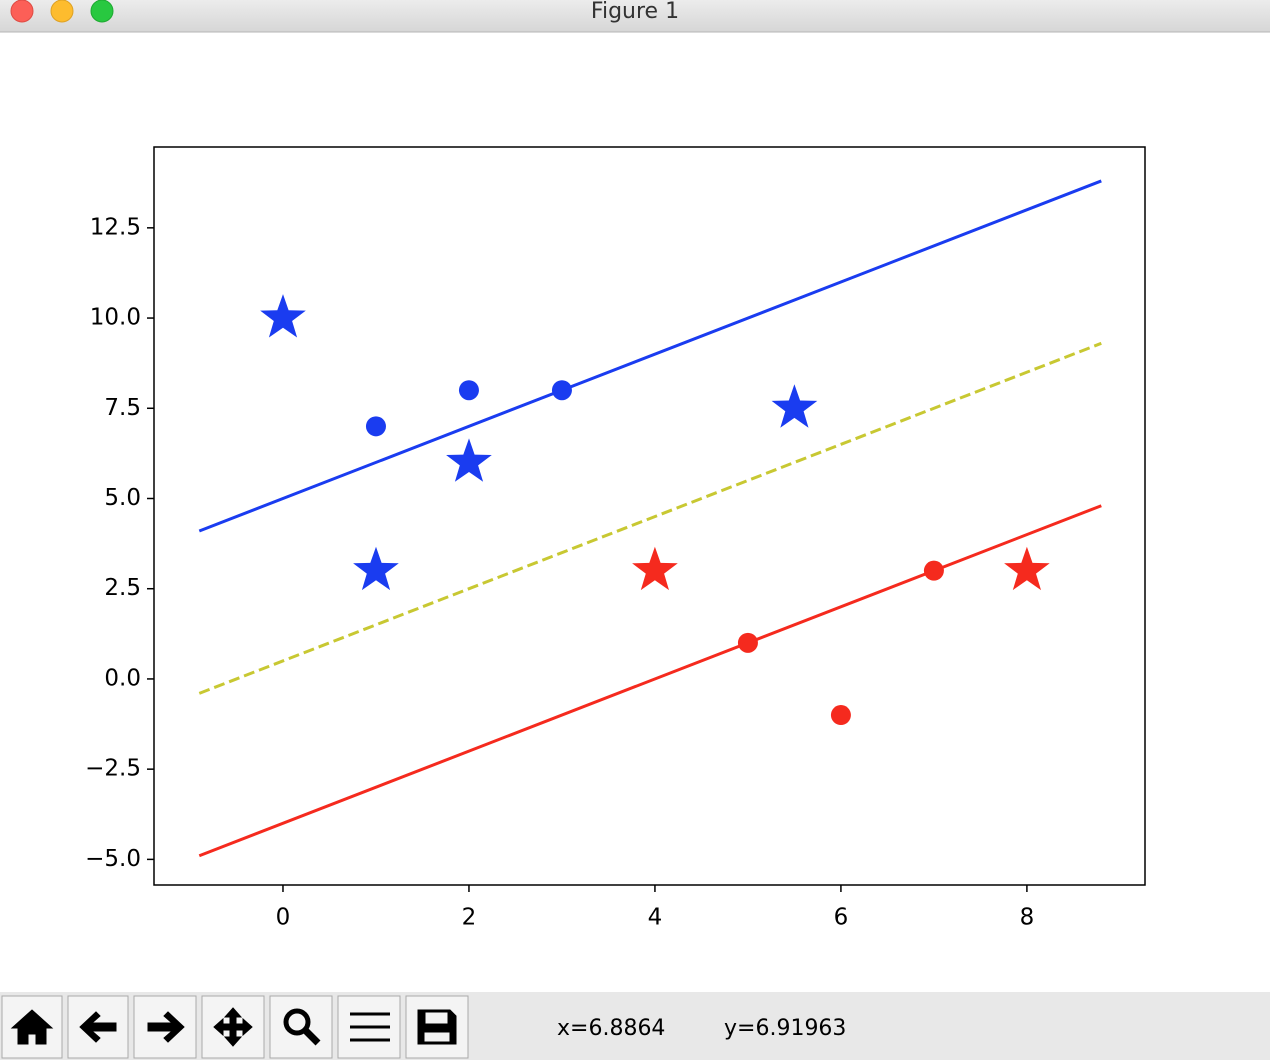 This screenshot has height=1064, width=1270. What do you see at coordinates (370, 1027) in the screenshot?
I see `configure-icon` at bounding box center [370, 1027].